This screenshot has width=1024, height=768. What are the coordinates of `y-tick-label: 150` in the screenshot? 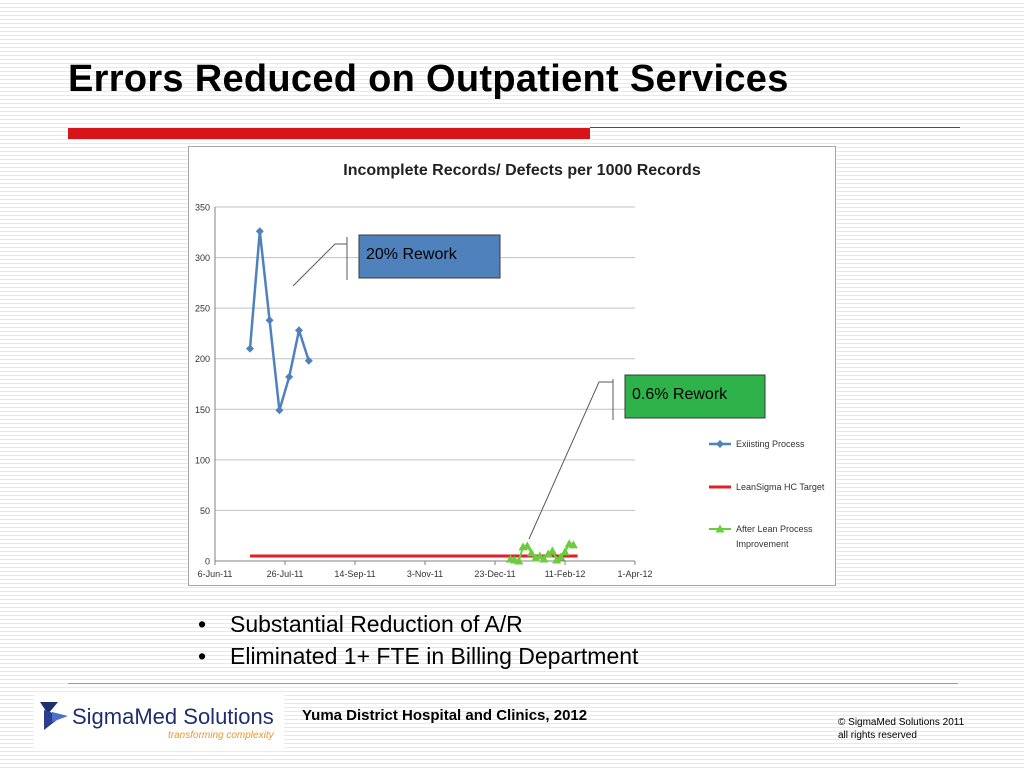 It's located at (202, 410).